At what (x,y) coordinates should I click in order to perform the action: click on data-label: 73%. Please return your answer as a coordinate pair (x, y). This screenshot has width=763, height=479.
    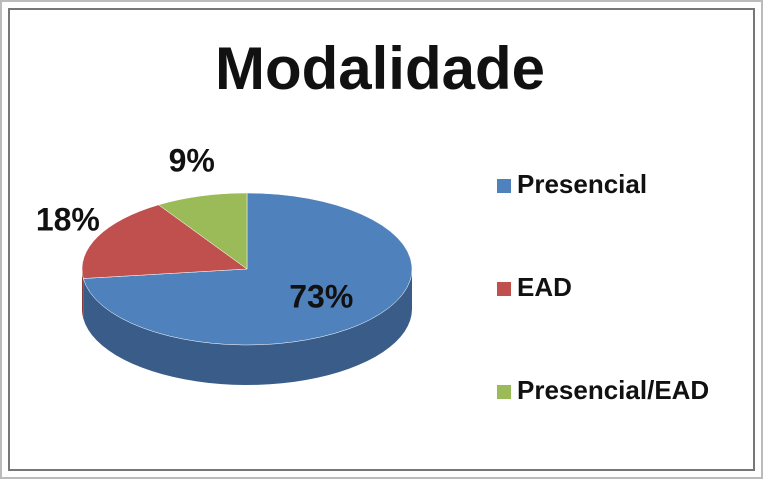
    Looking at the image, I should click on (321, 297).